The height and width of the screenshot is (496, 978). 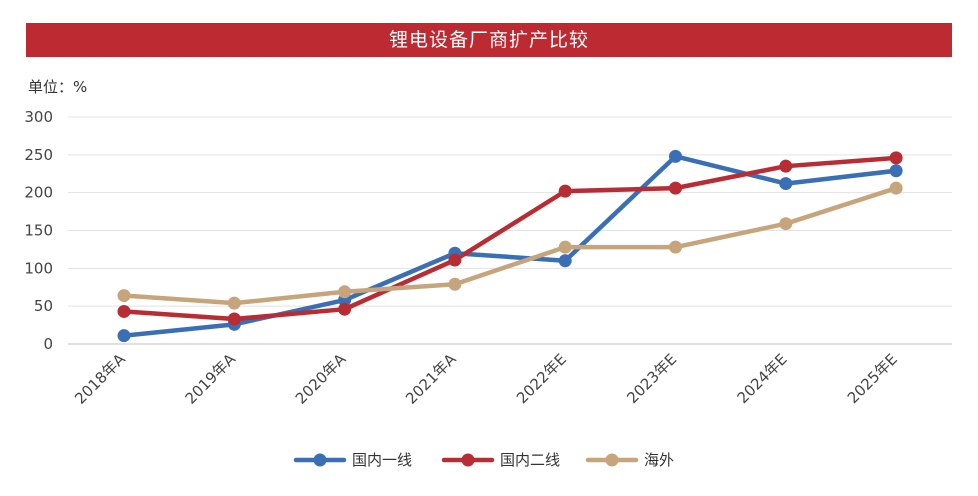 I want to click on y-tick-label: 100, so click(x=38, y=268).